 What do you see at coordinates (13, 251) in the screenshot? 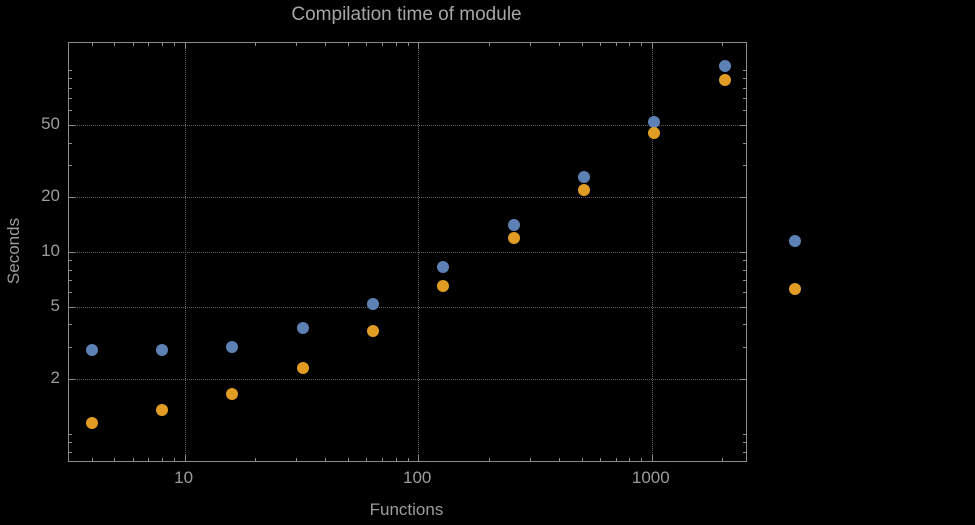
I see `y-axis-label: Seconds` at bounding box center [13, 251].